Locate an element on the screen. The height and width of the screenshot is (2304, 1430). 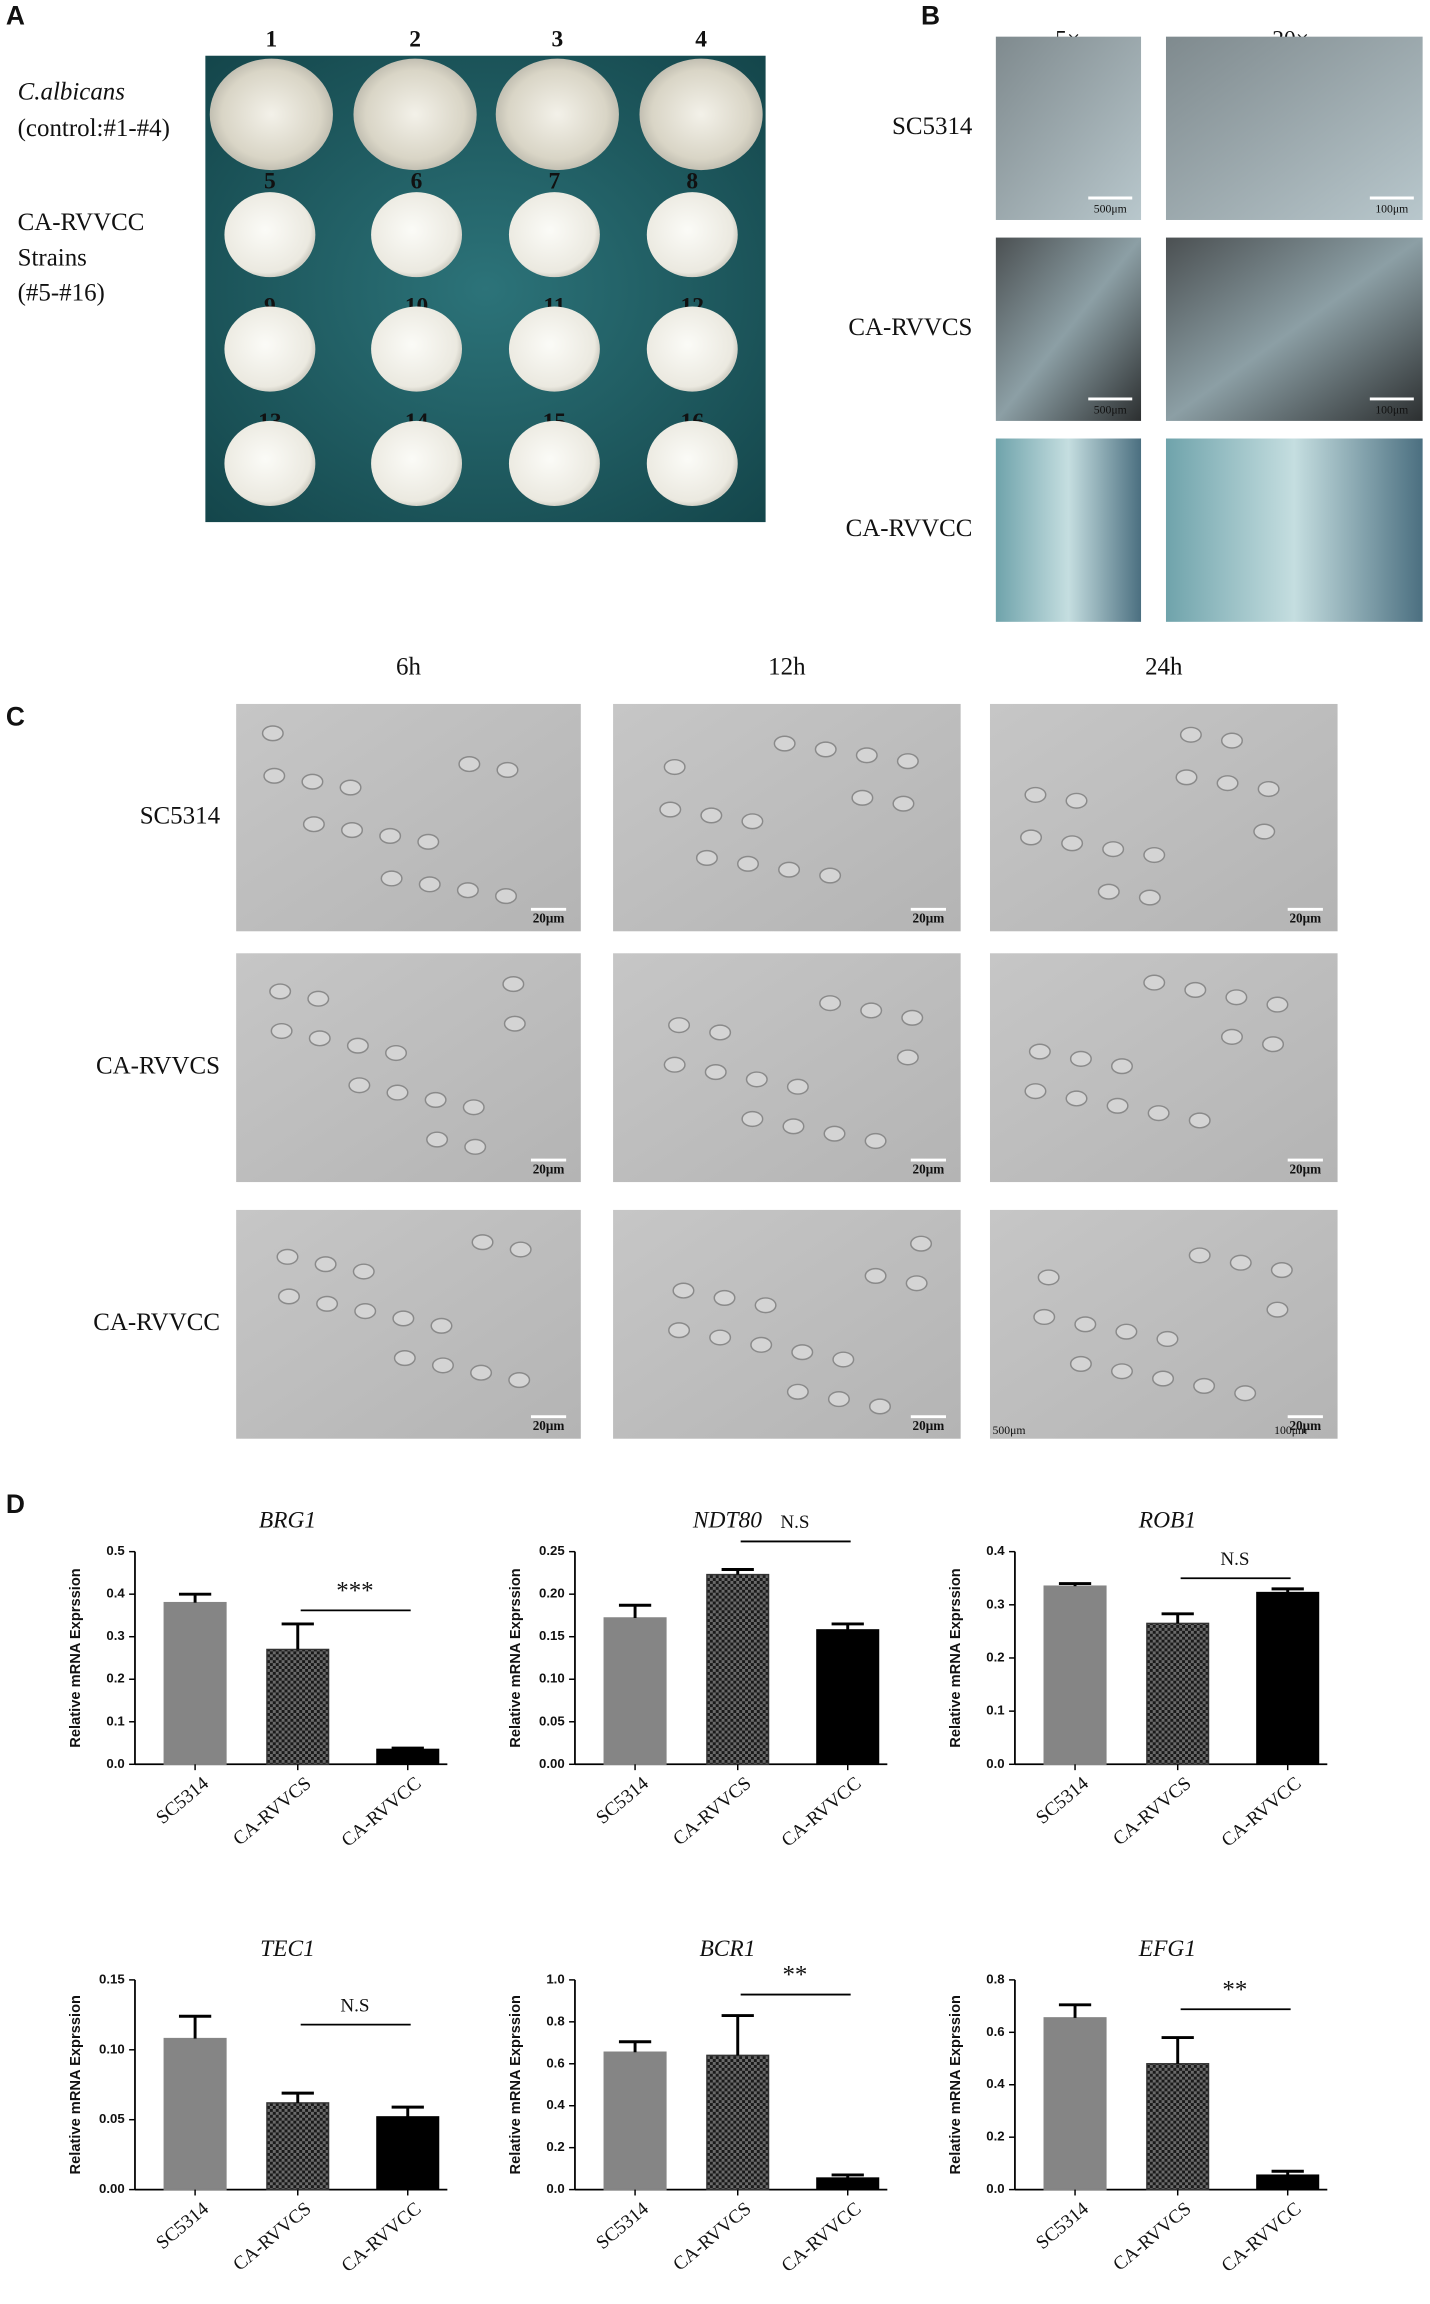
y-tick-label: 0.00 is located at coordinates (112, 2188).